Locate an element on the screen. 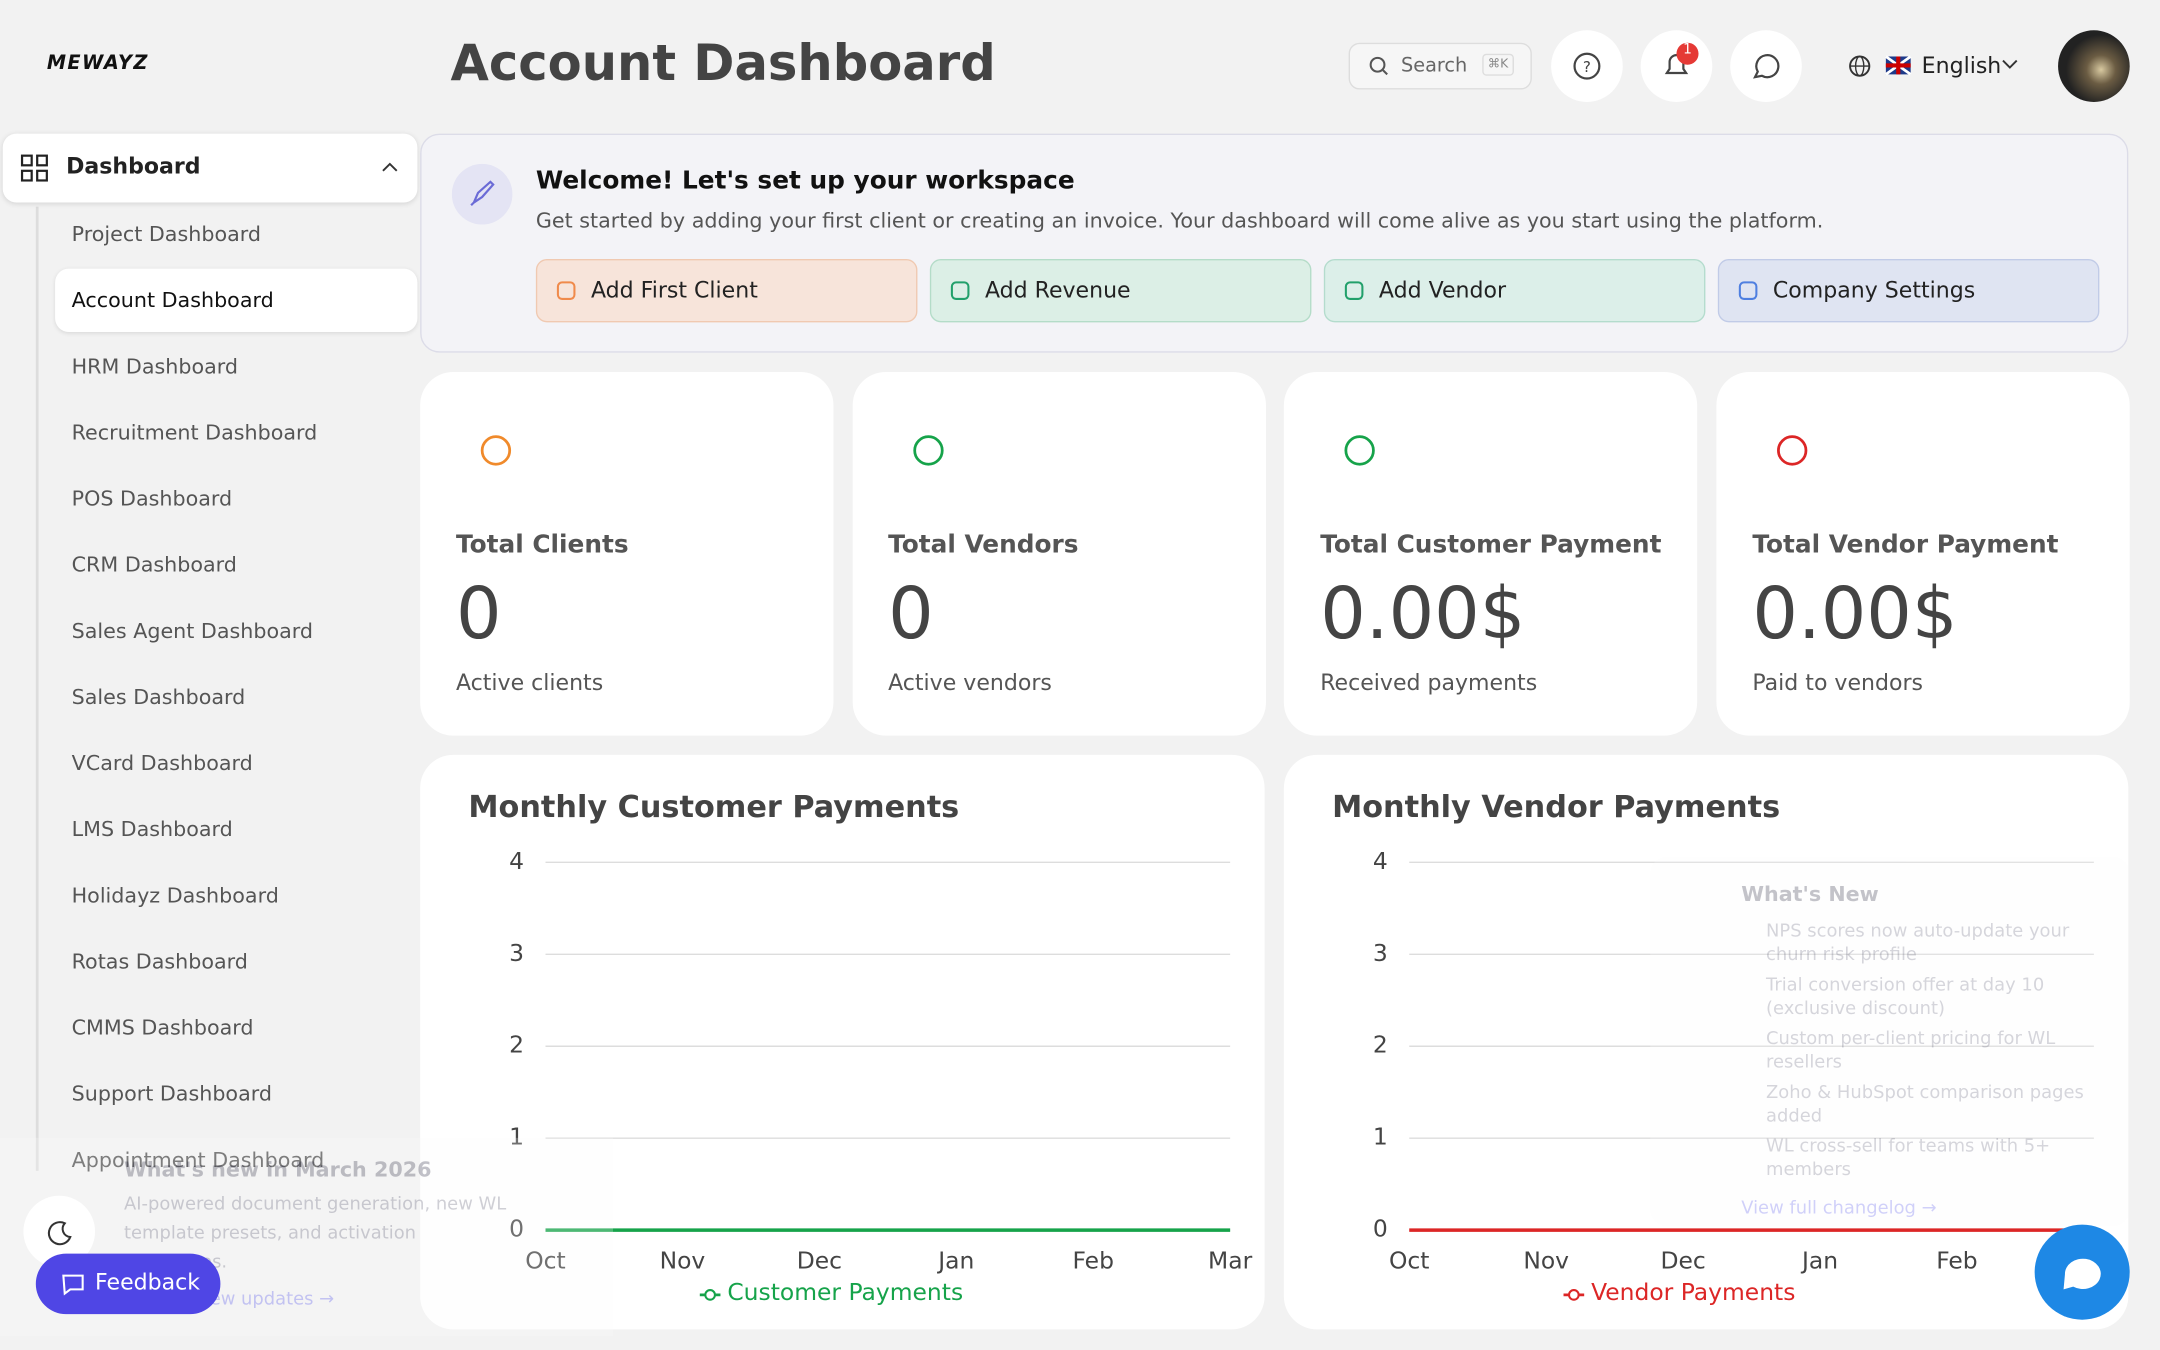 This screenshot has height=1350, width=2160. stat-value: 0.00$ is located at coordinates (1423, 614).